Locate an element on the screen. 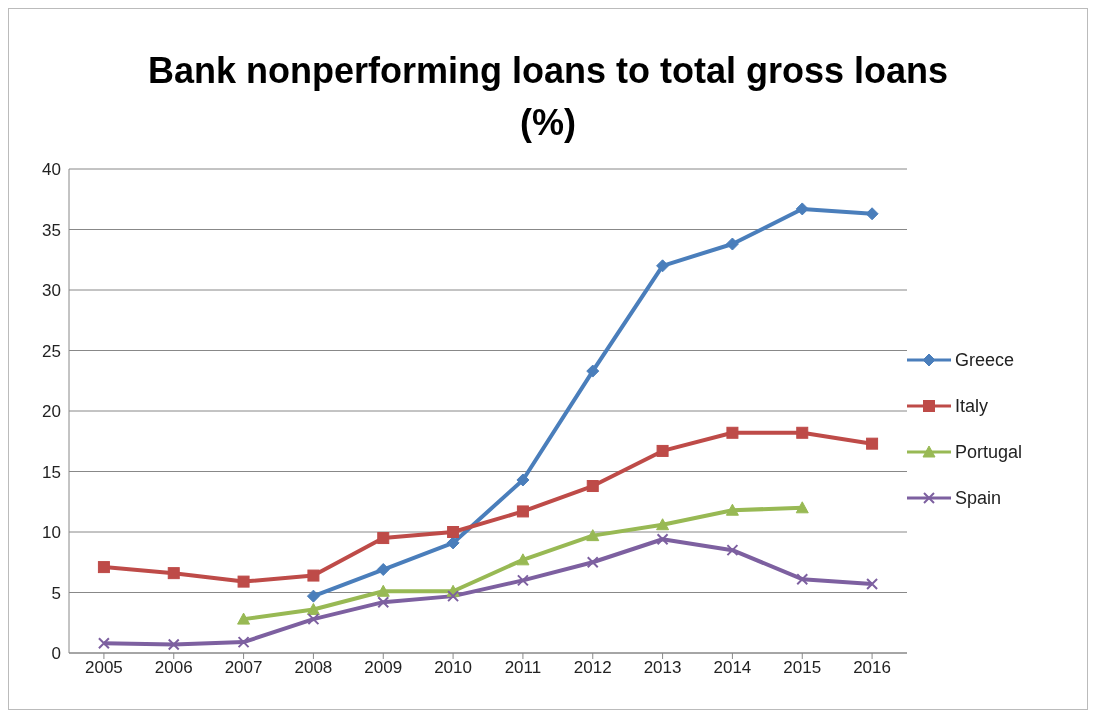 The width and height of the screenshot is (1096, 722). y-tick-label: 20 is located at coordinates (51, 412).